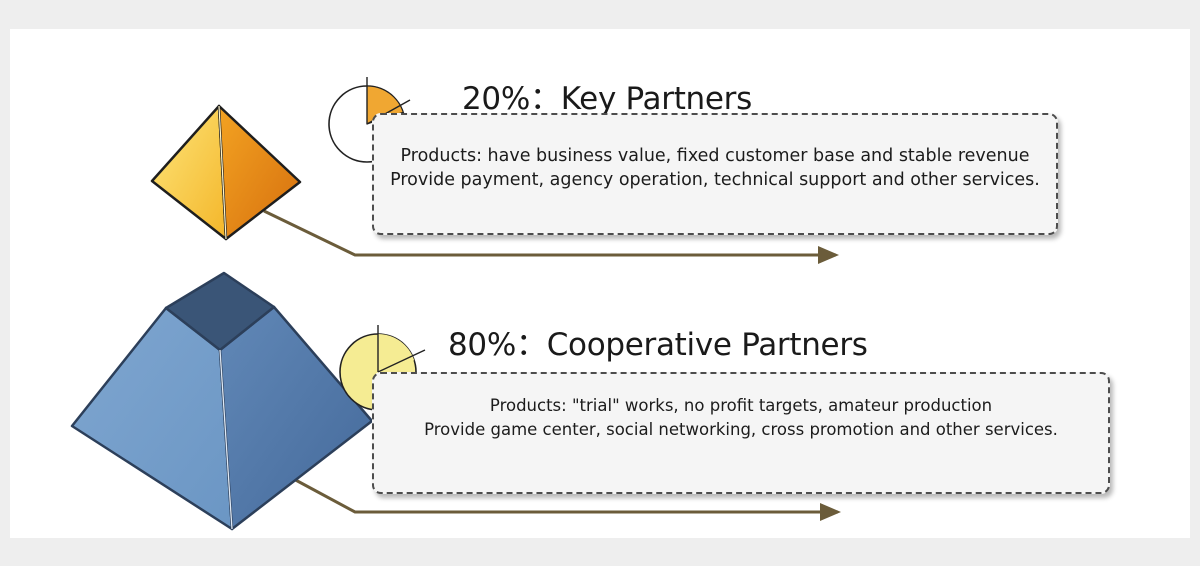  Describe the element at coordinates (401, 361) in the screenshot. I see `pie-hand-angled` at that location.